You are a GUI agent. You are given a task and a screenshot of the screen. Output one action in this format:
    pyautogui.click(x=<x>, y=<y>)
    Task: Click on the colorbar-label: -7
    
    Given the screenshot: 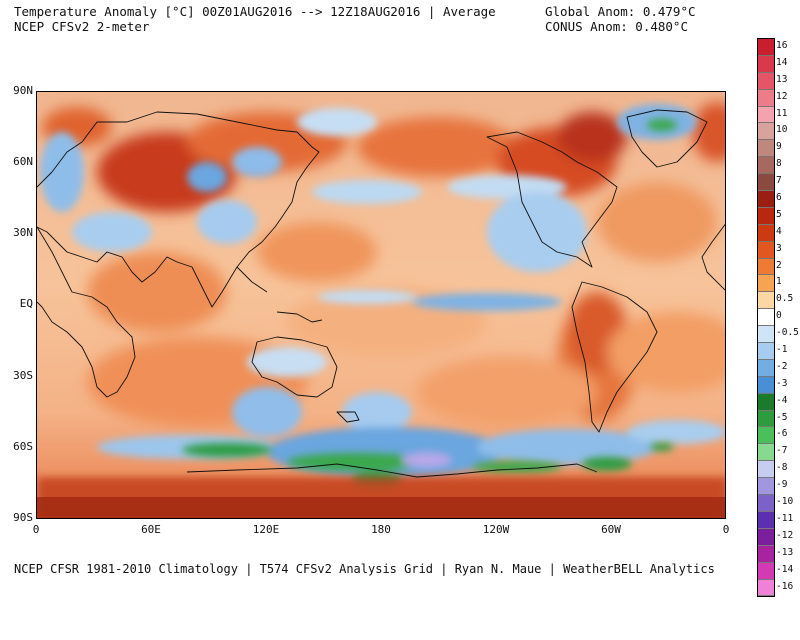 What is the action you would take?
    pyautogui.click(x=782, y=451)
    